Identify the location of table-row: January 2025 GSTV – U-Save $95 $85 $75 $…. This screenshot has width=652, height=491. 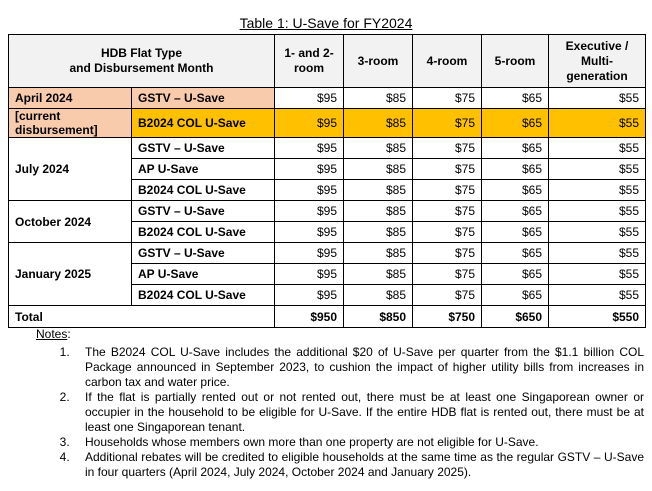
(327, 274).